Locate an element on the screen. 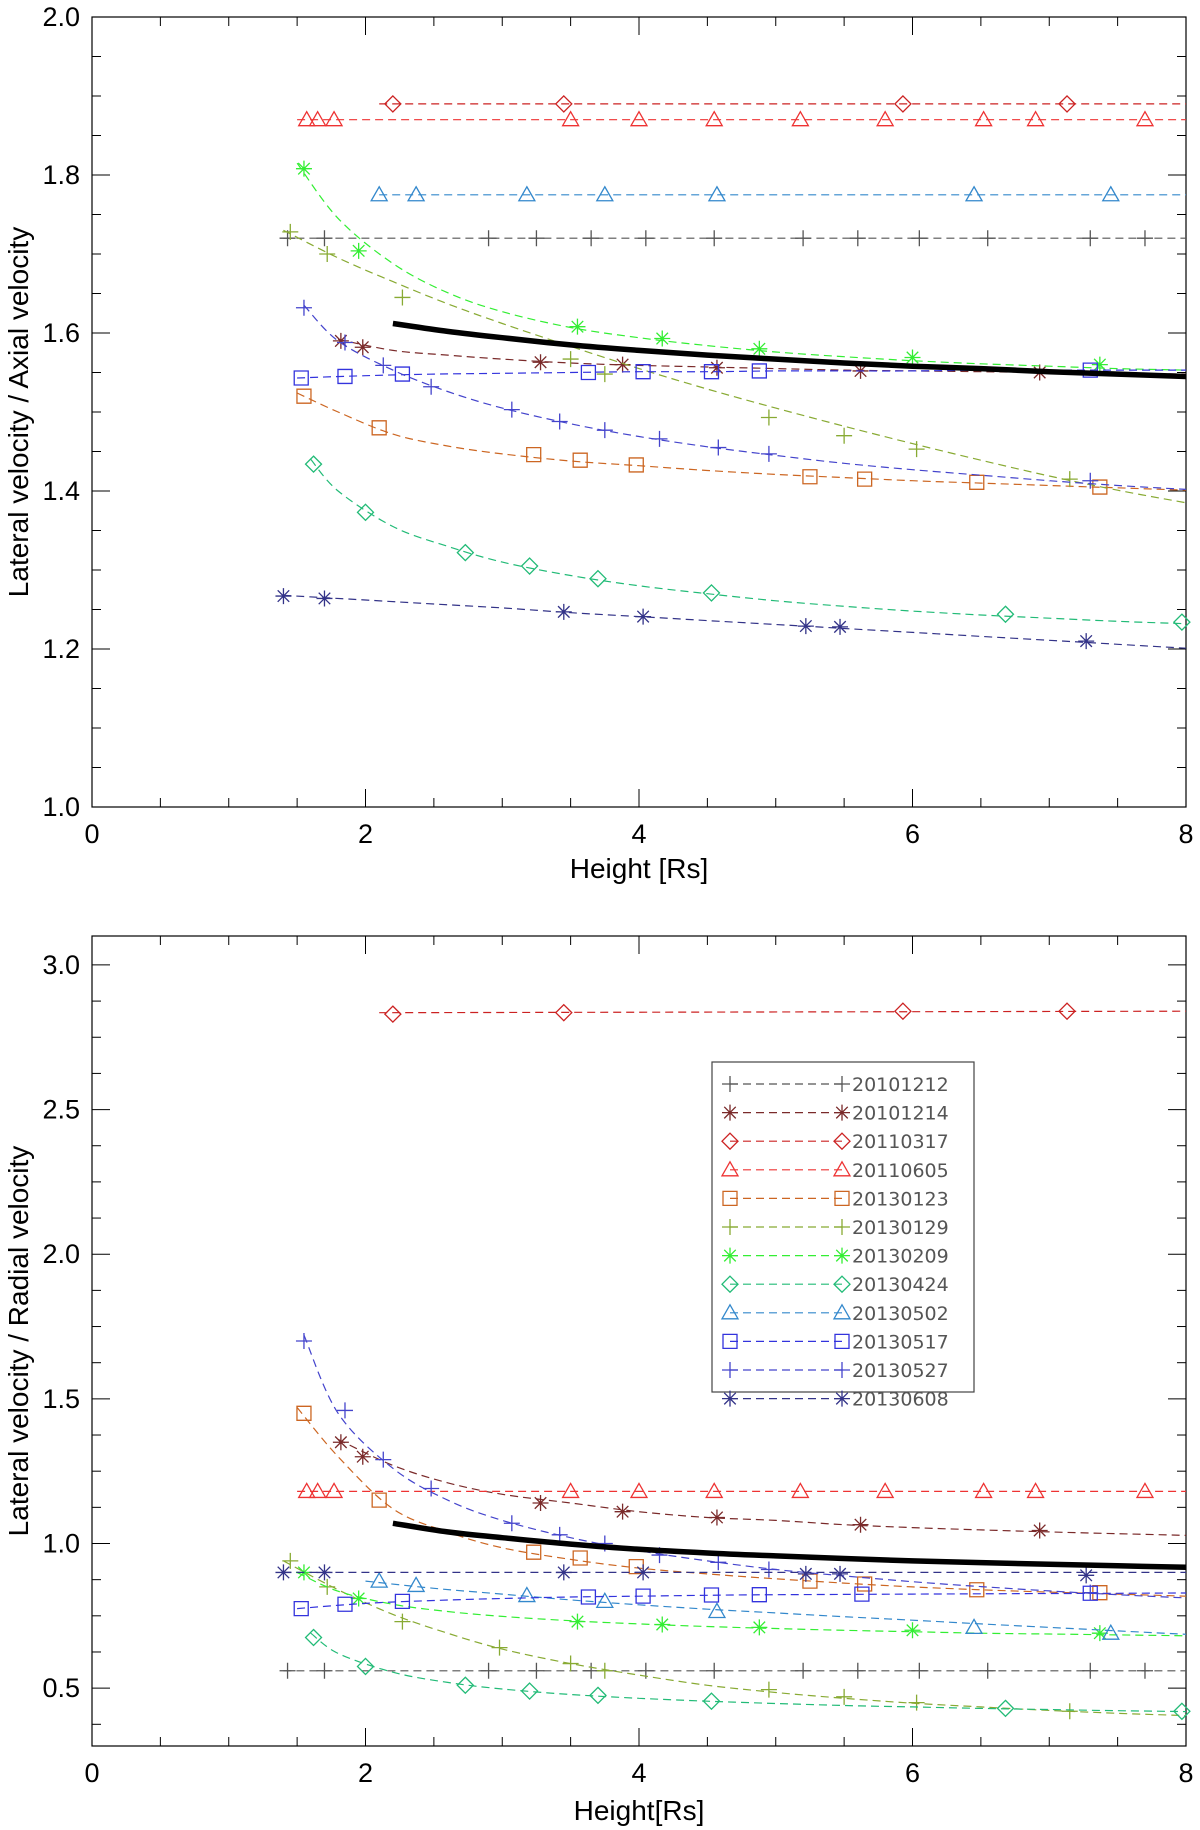  legend-label-20130209: 20130209 is located at coordinates (900, 1257).